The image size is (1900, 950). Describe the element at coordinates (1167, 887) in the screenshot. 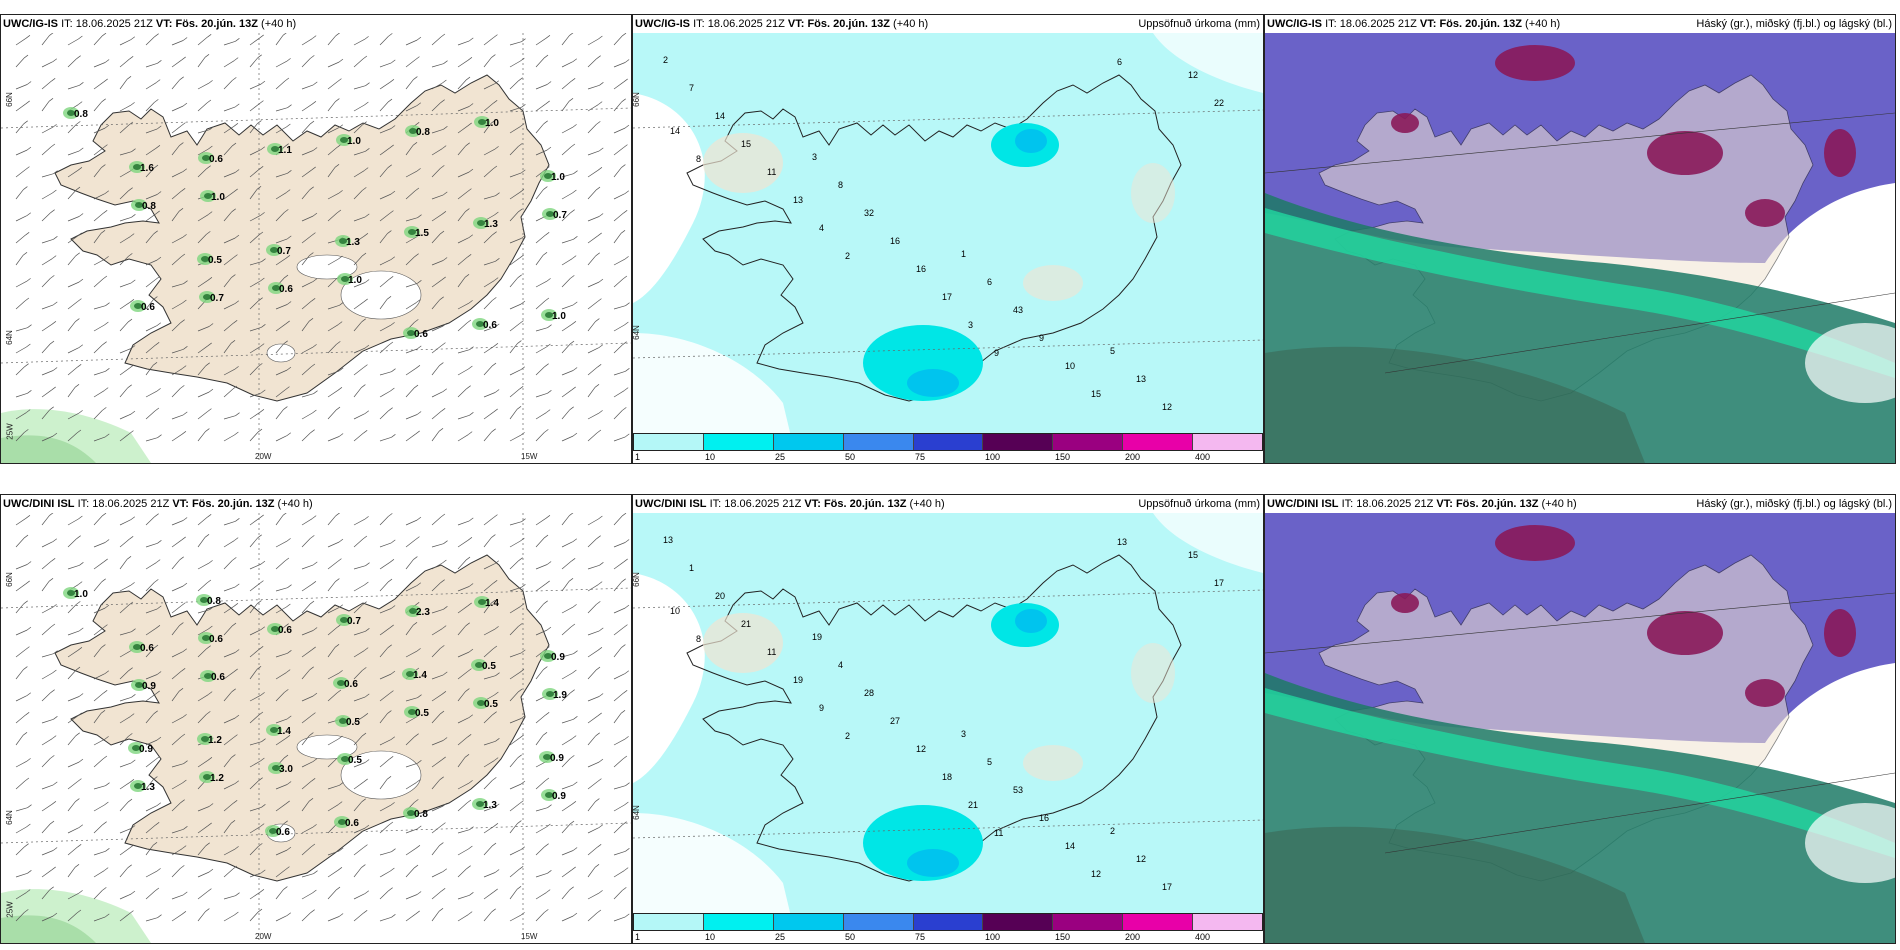

I see `precip-value-label: 17` at that location.